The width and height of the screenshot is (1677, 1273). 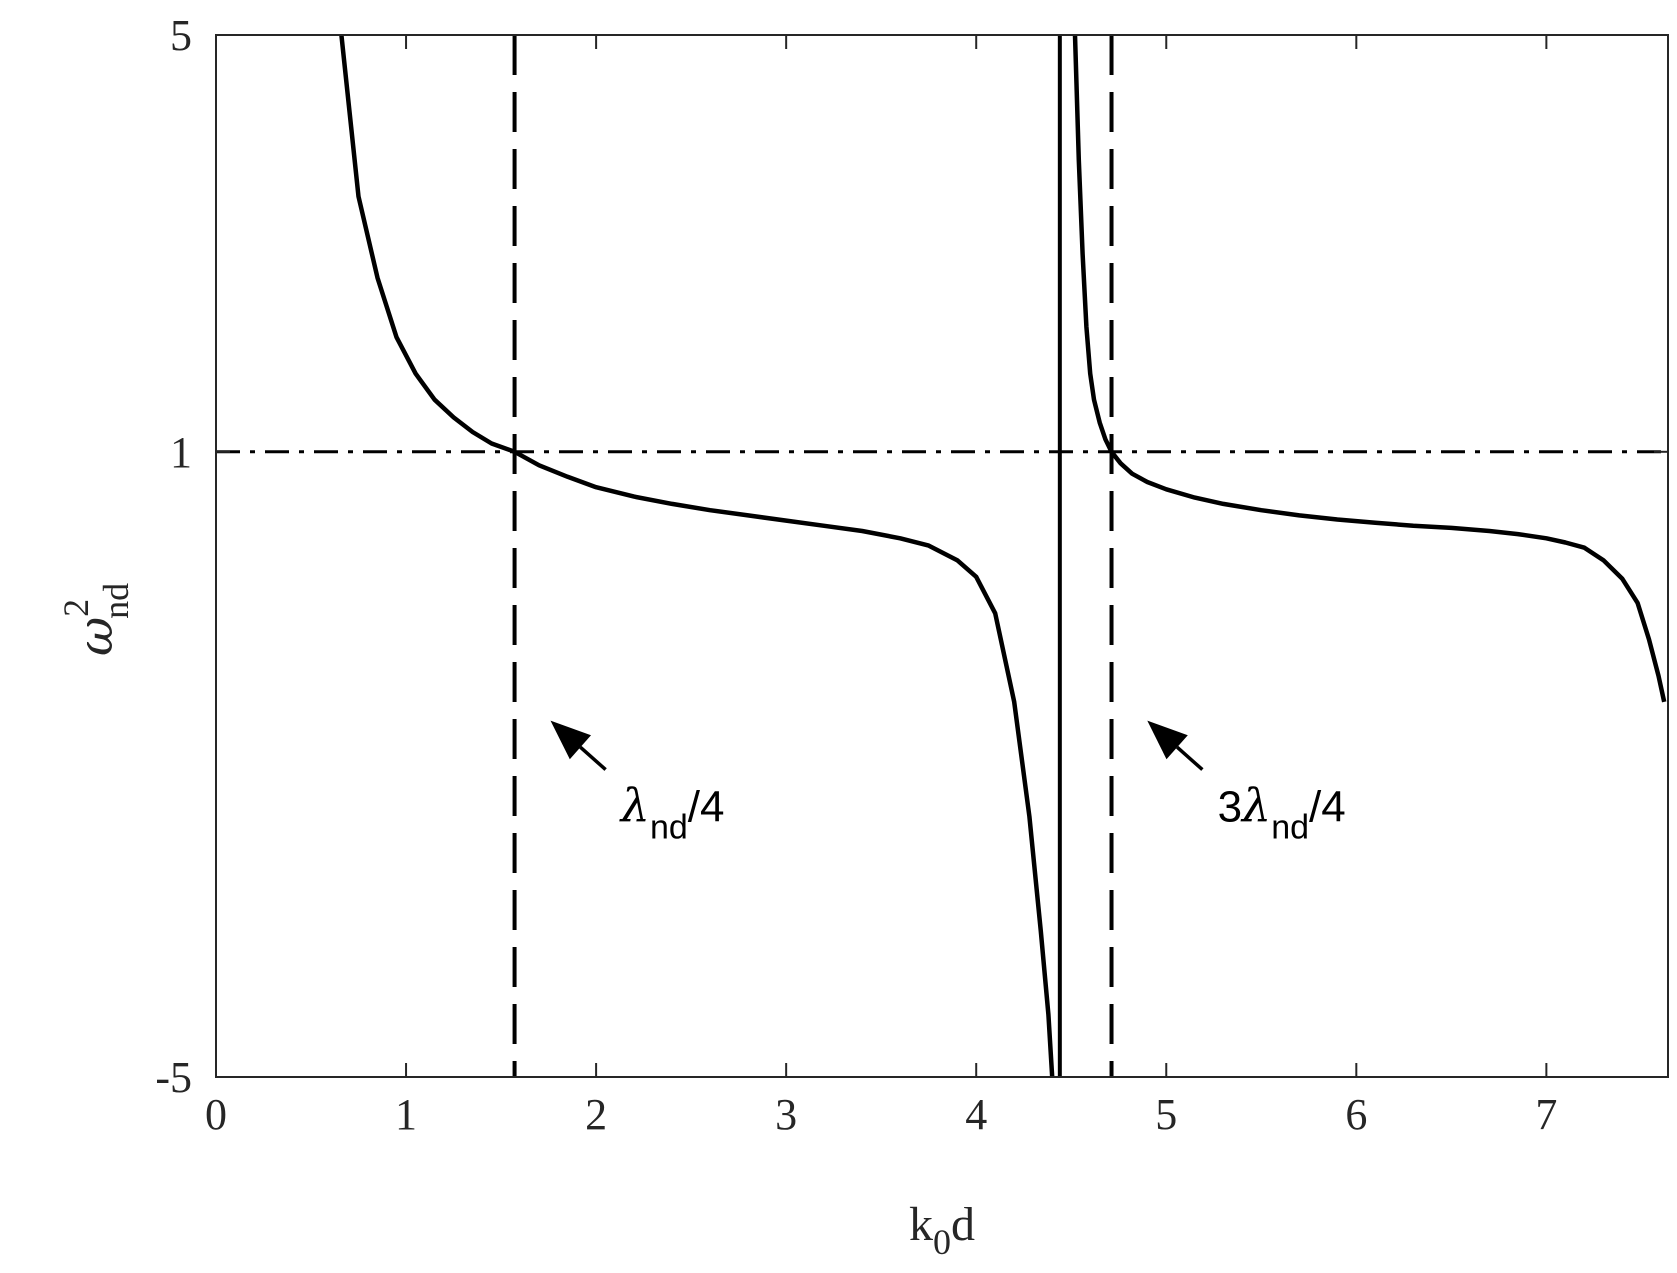 What do you see at coordinates (596, 1114) in the screenshot?
I see `x-tick-label-2: 2` at bounding box center [596, 1114].